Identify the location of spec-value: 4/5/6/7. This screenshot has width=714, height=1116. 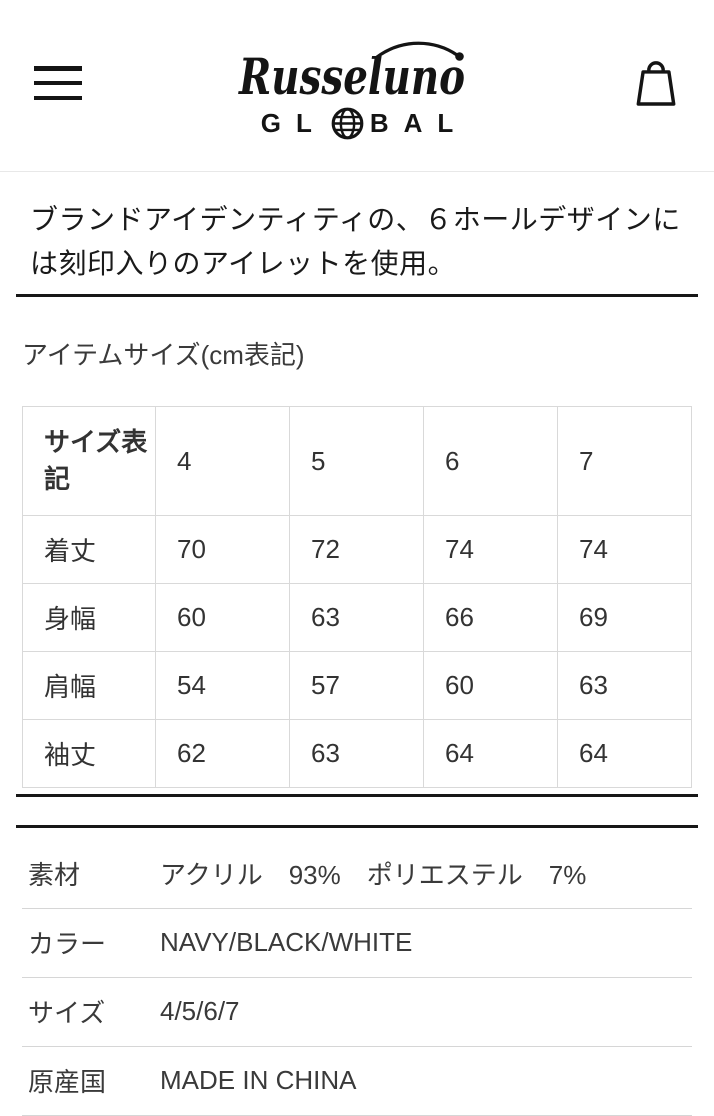
(200, 1011).